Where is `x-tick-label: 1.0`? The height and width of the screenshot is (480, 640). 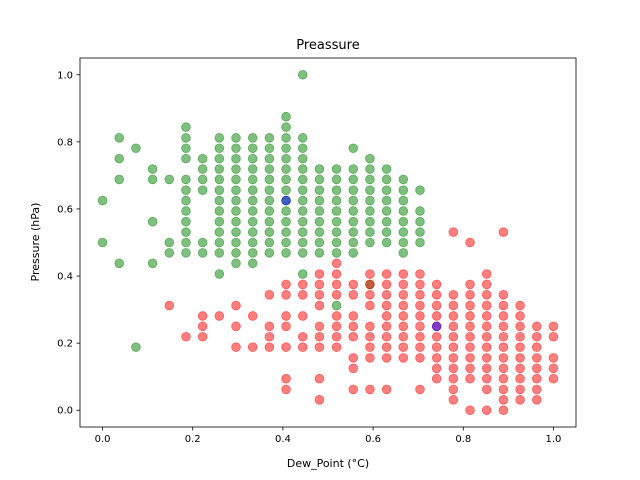
x-tick-label: 1.0 is located at coordinates (554, 439).